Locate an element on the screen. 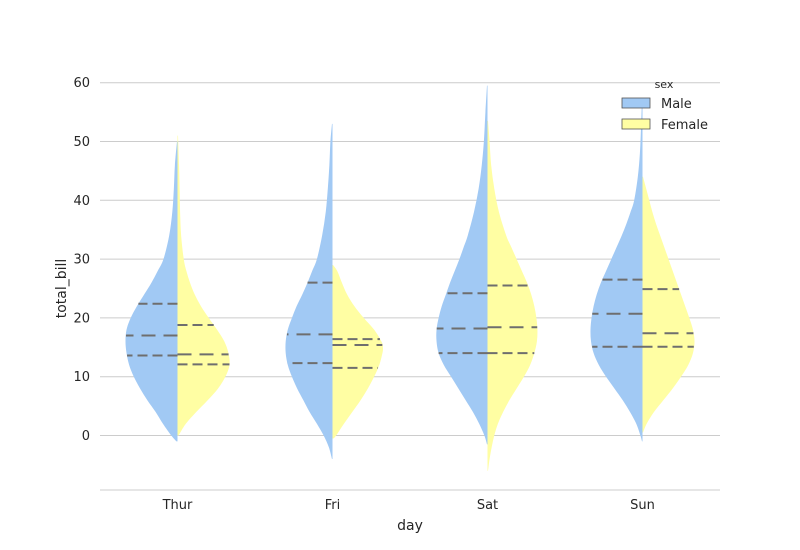 Image resolution: width=800 pixels, height=550 pixels. legend-label-female: Female is located at coordinates (684, 125).